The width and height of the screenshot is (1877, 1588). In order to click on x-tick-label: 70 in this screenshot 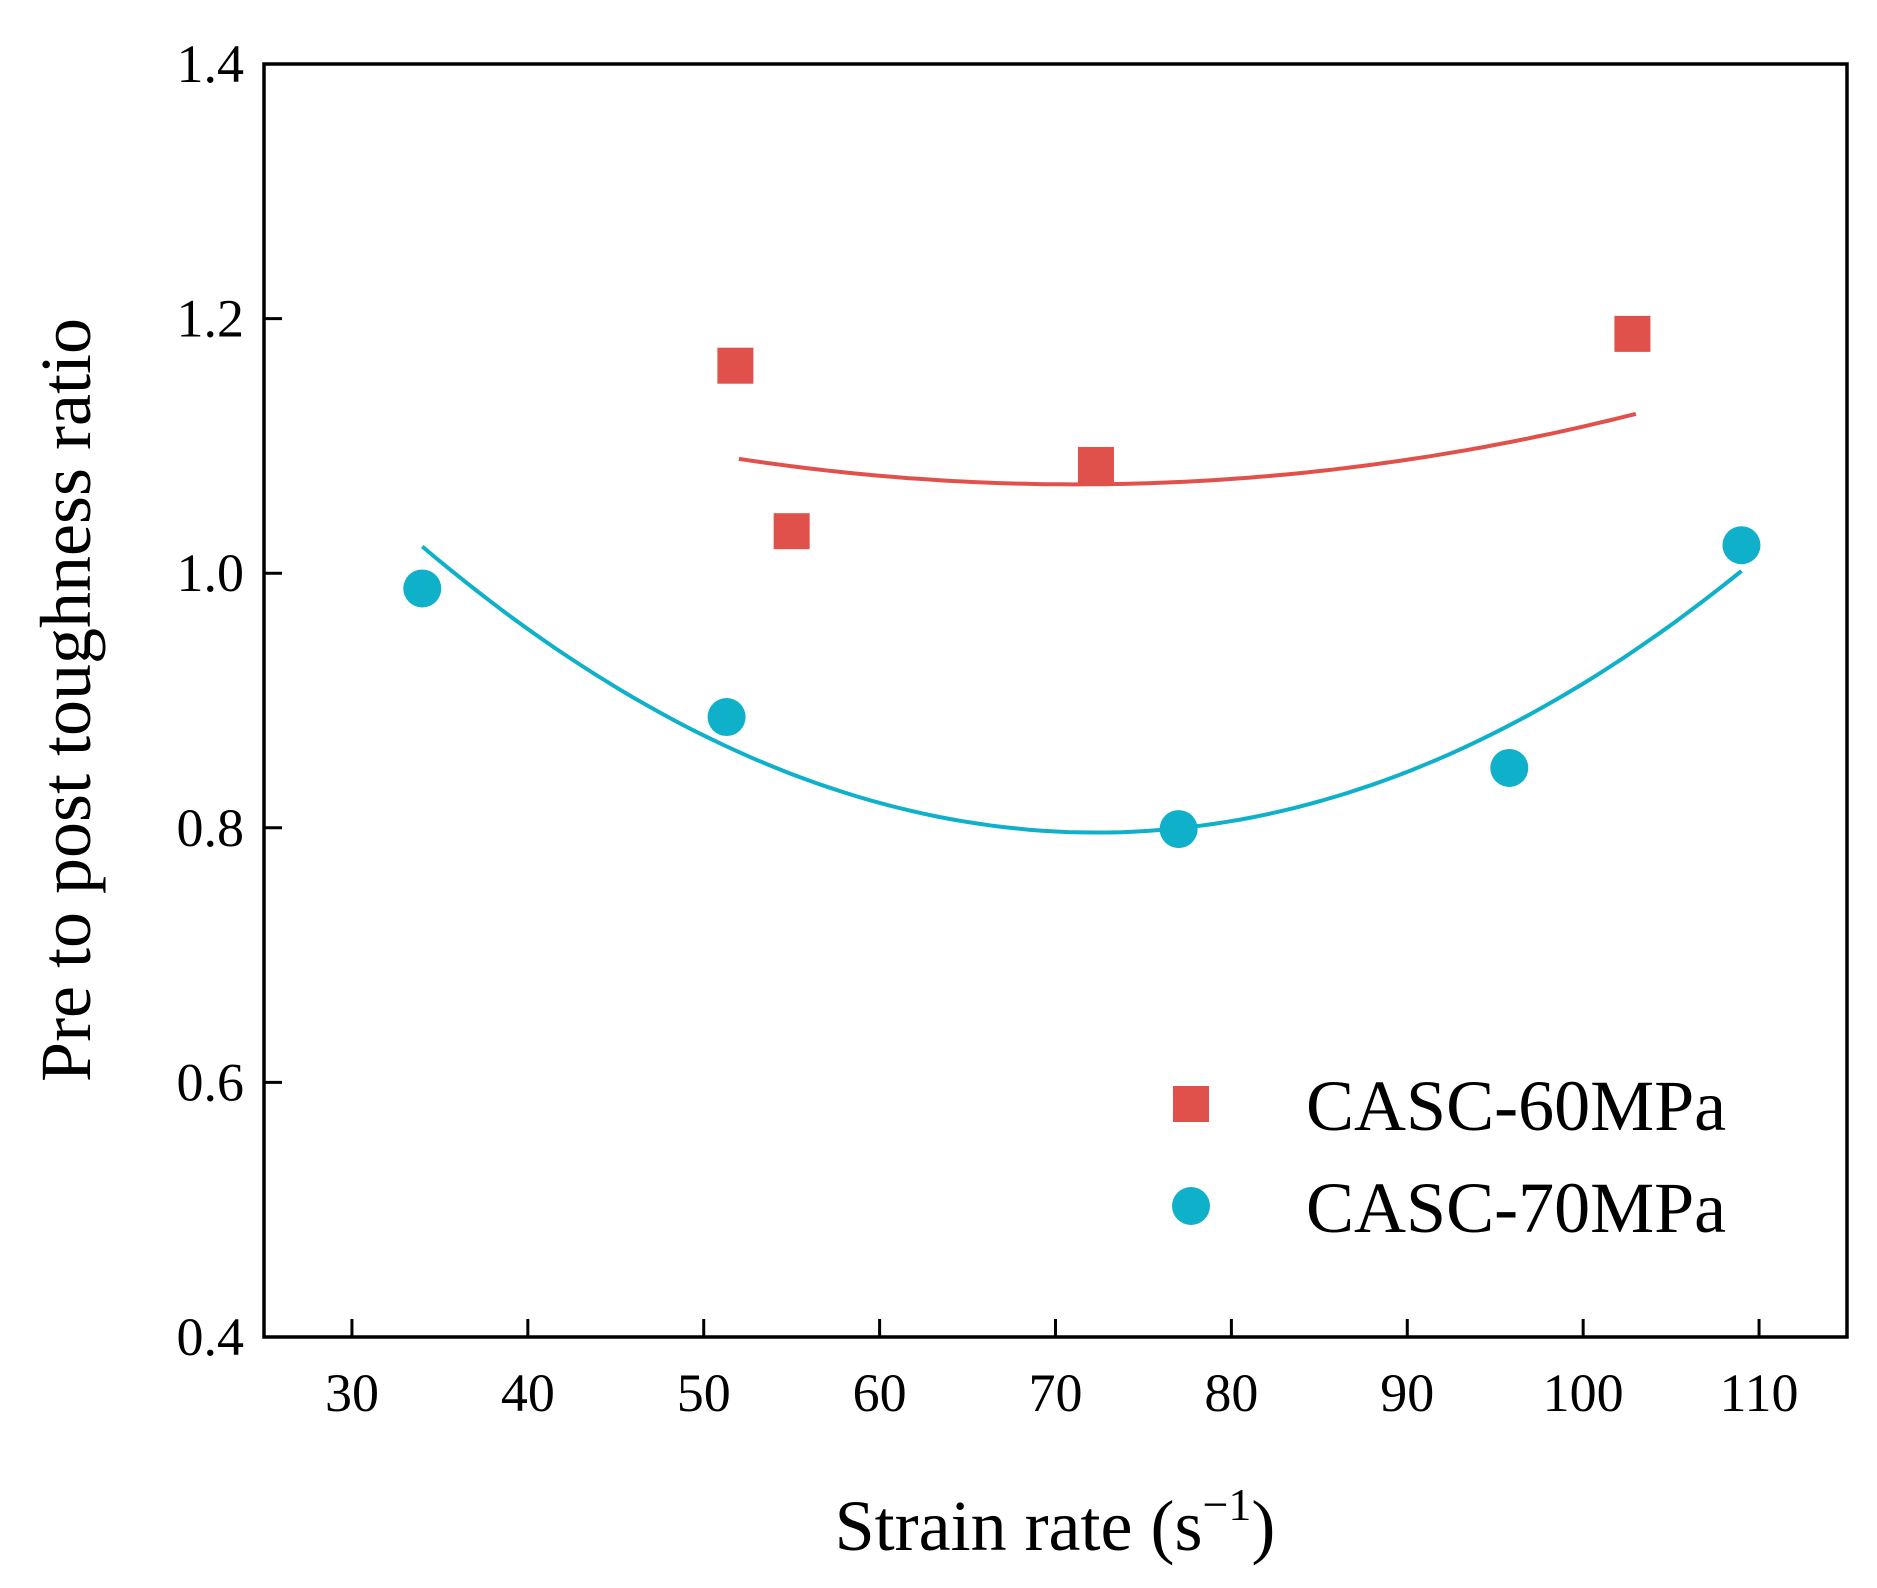, I will do `click(1056, 1393)`.